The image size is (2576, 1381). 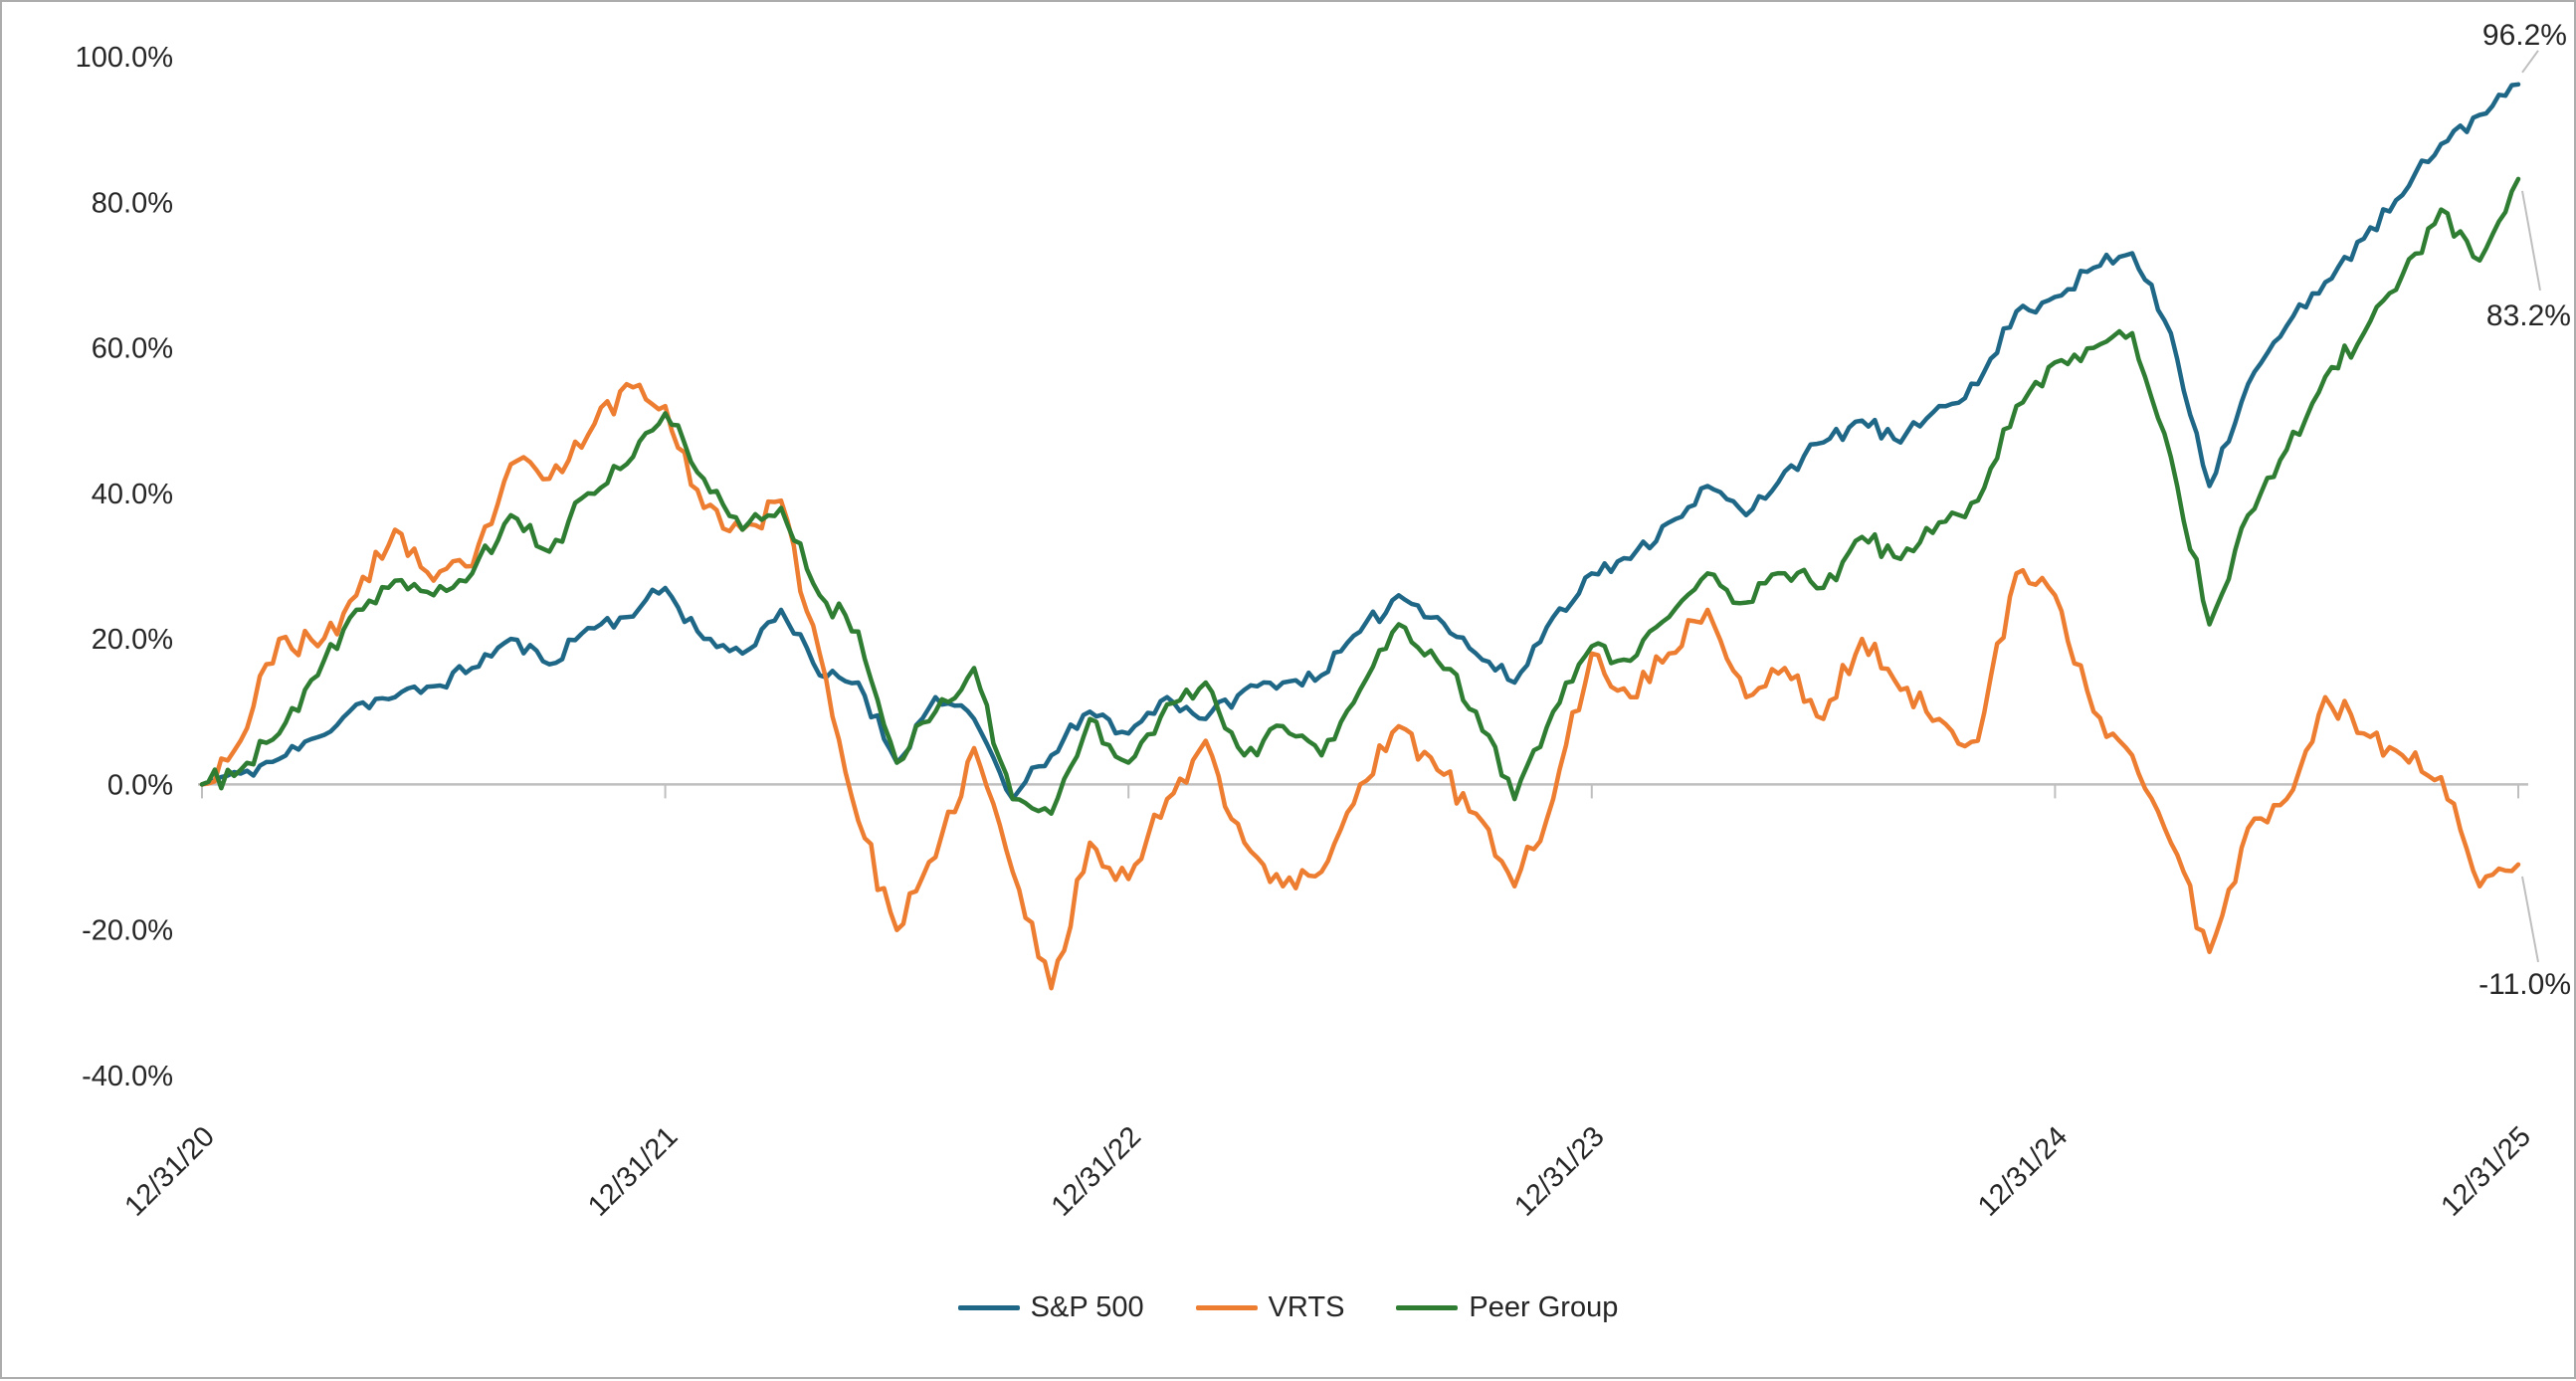 I want to click on y-axis-label: 20.0%, so click(x=132, y=640).